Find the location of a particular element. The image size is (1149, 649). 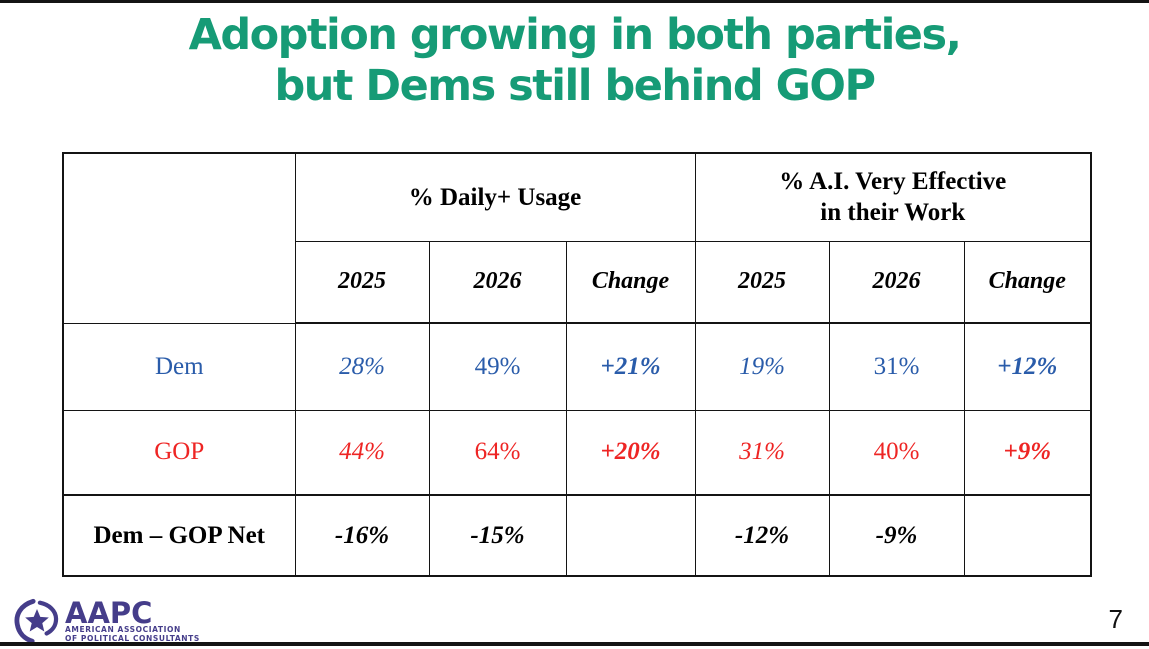

table-year-header-row: 2025 2026 Change 2025 2026 Change is located at coordinates (577, 282).